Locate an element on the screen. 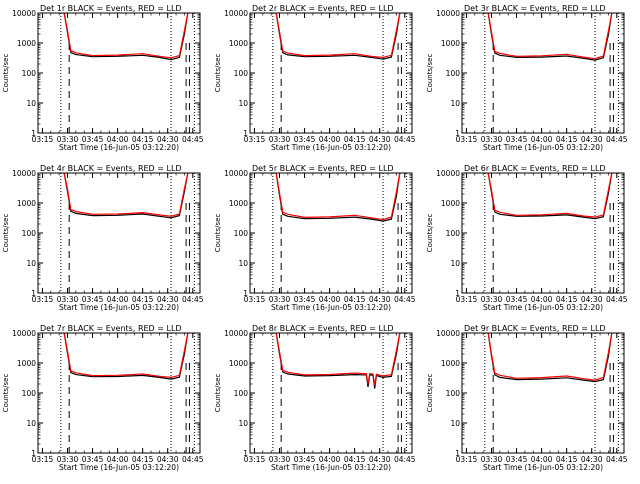  panel-title: Det 5r BLACK = Events, RED = LLD is located at coordinates (323, 168).